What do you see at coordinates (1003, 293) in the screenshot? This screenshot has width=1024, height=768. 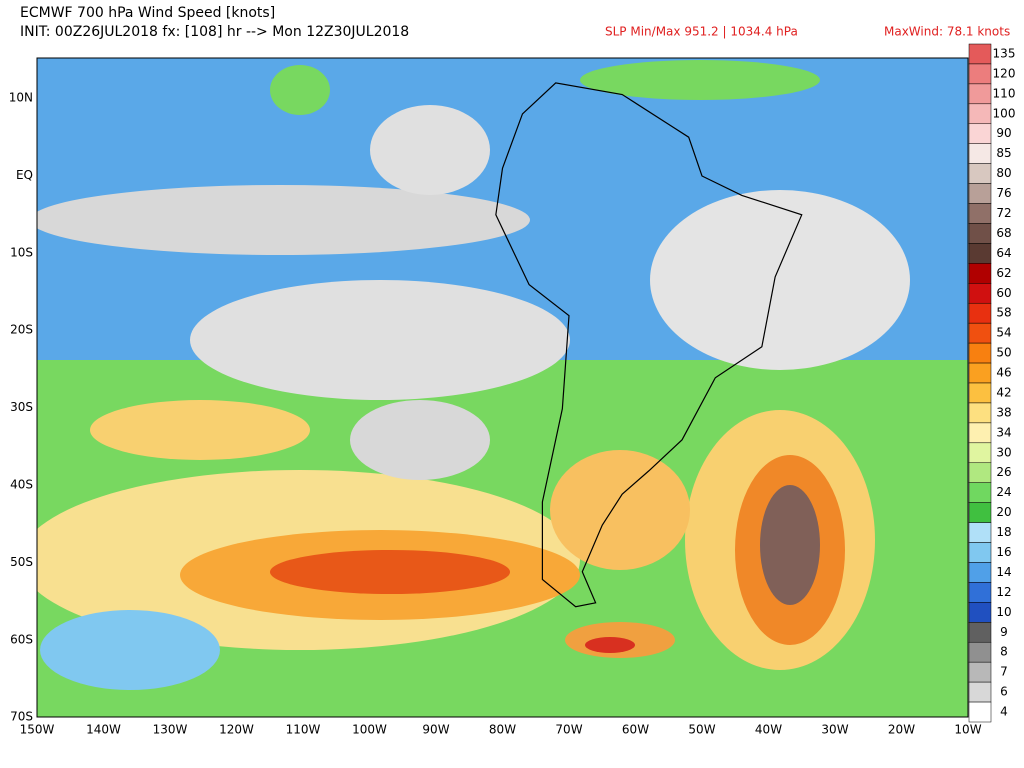 I see `colorbar-label: 60` at bounding box center [1003, 293].